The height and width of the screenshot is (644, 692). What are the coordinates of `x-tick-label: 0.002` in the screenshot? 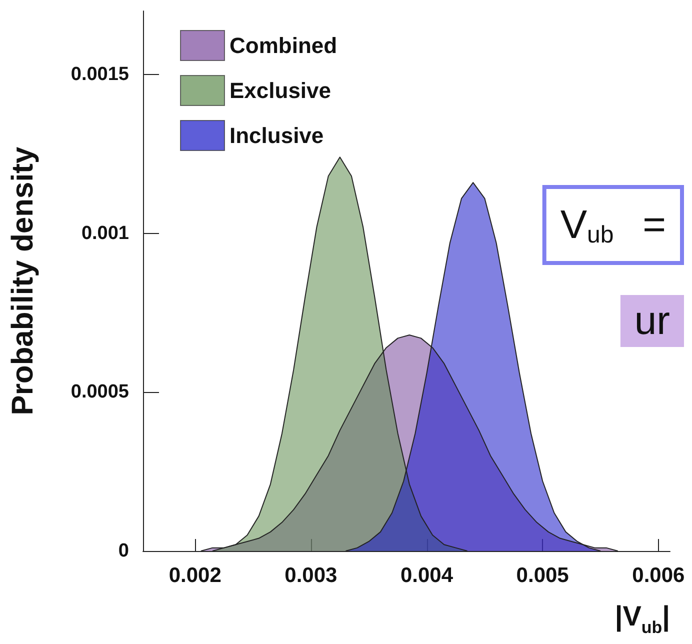 It's located at (195, 575).